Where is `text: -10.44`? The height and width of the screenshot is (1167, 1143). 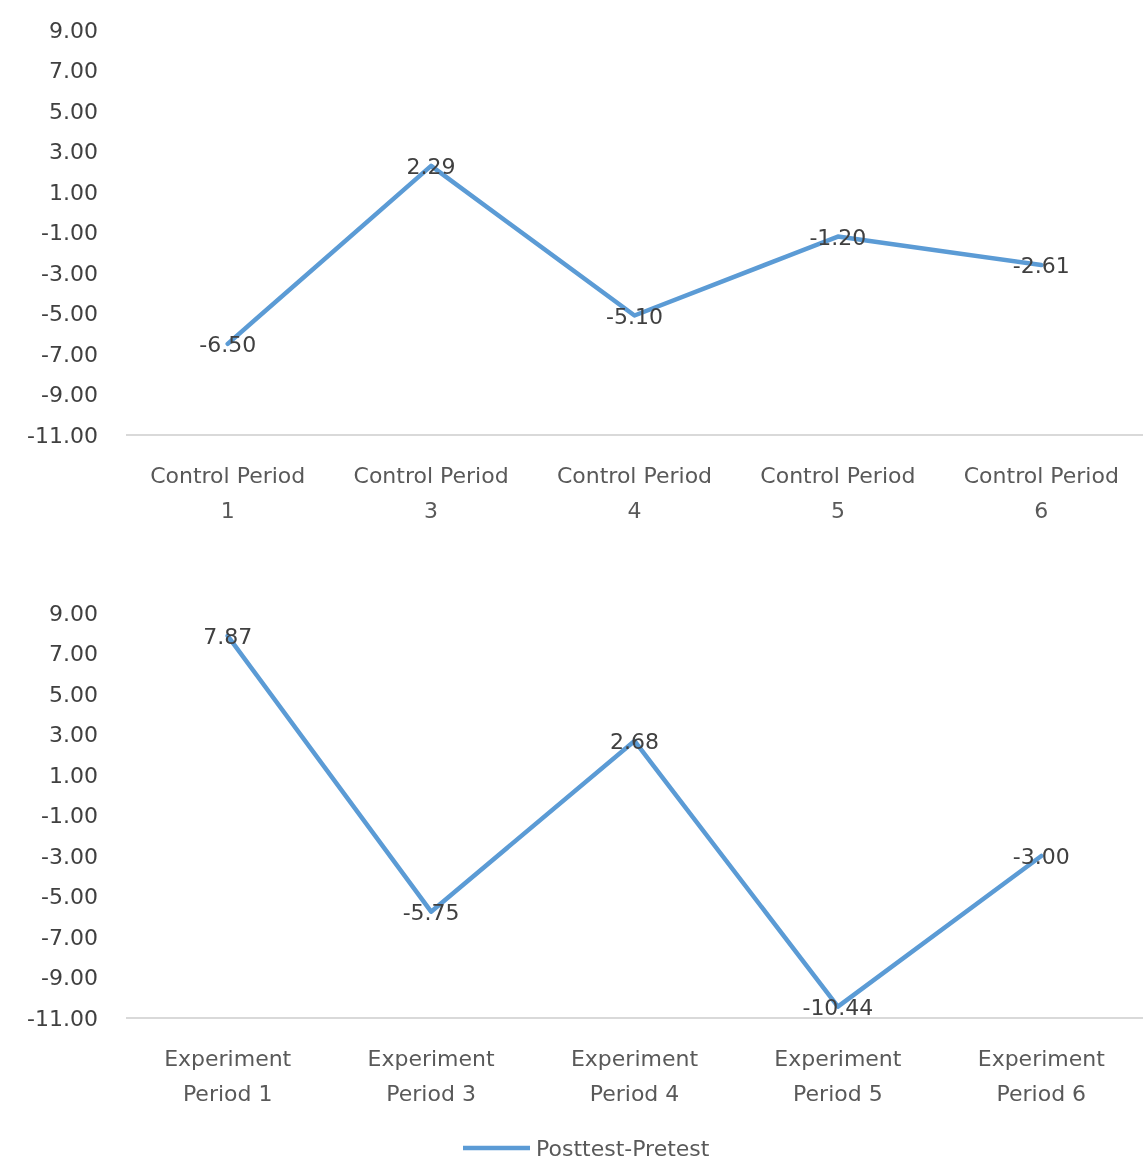 text: -10.44 is located at coordinates (838, 1007).